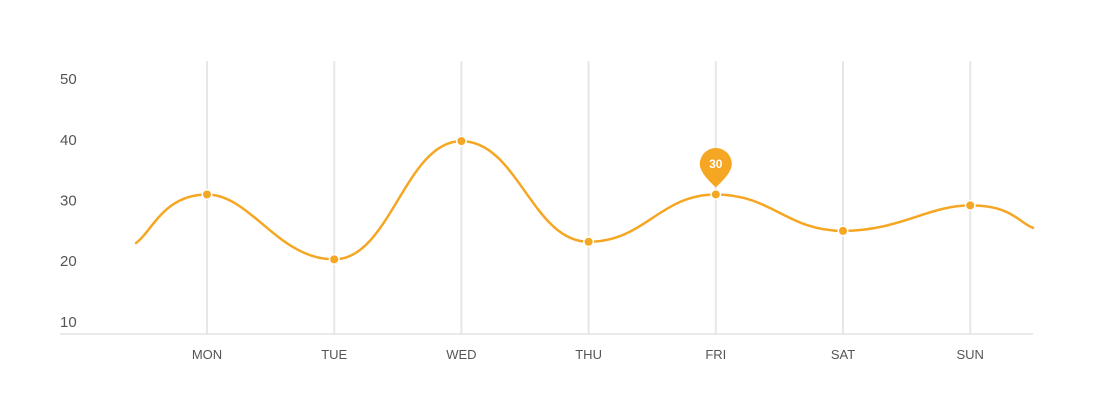 This screenshot has height=417, width=1095. Describe the element at coordinates (68, 140) in the screenshot. I see `y-tick-label-40: 40` at that location.